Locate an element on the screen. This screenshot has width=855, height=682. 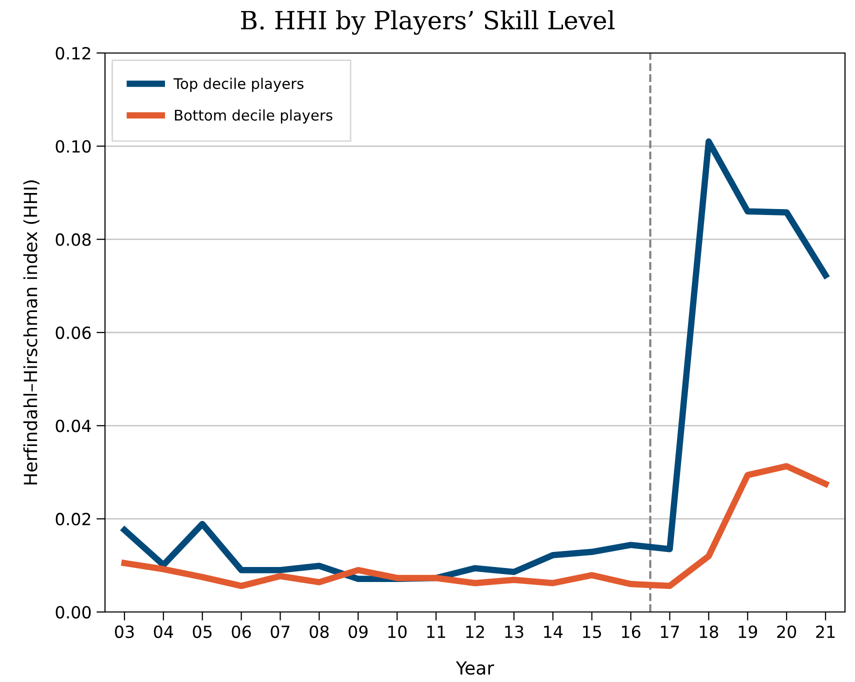
x-axis-title: Year is located at coordinates (475, 668).